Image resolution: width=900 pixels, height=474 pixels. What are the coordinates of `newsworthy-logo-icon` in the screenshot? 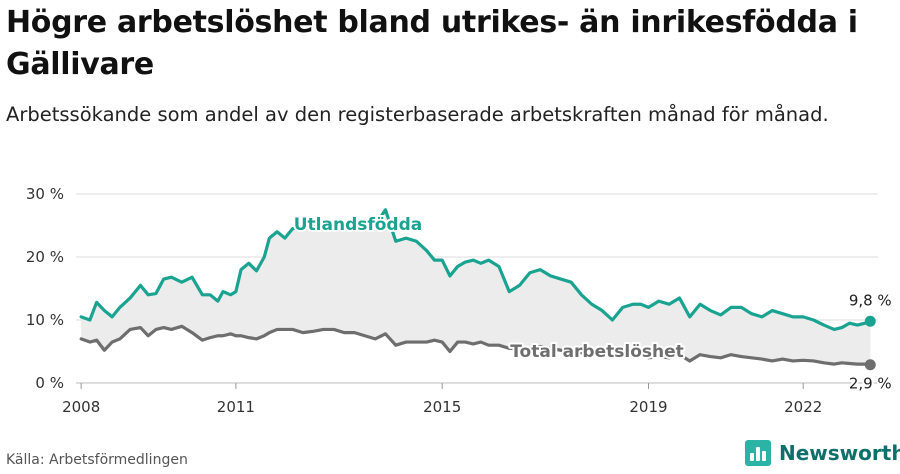 It's located at (758, 453).